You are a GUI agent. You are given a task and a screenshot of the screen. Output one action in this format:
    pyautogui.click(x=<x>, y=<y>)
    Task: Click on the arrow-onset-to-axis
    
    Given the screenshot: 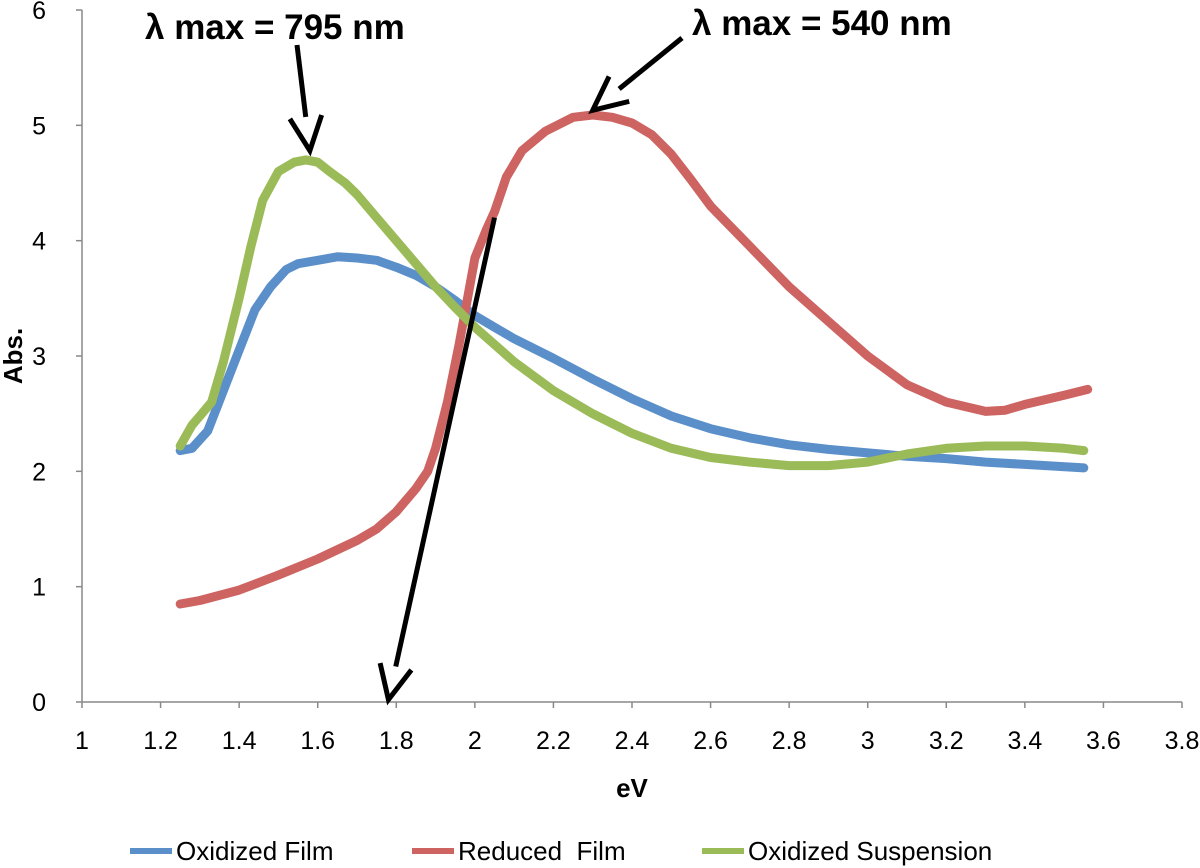 What is the action you would take?
    pyautogui.click(x=437, y=461)
    